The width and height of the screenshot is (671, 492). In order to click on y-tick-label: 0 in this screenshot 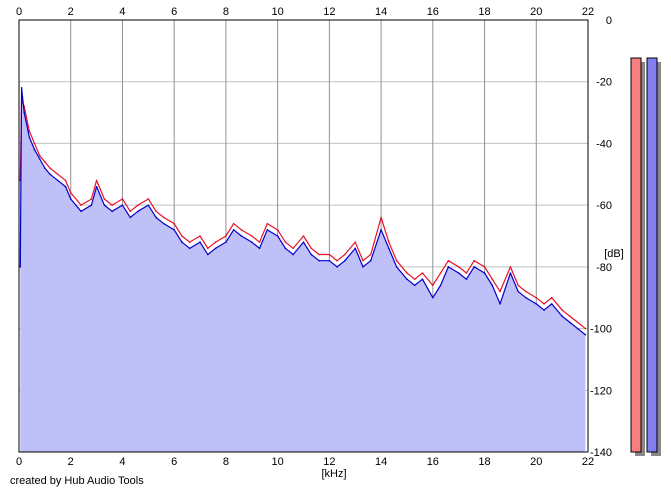, I will do `click(609, 21)`.